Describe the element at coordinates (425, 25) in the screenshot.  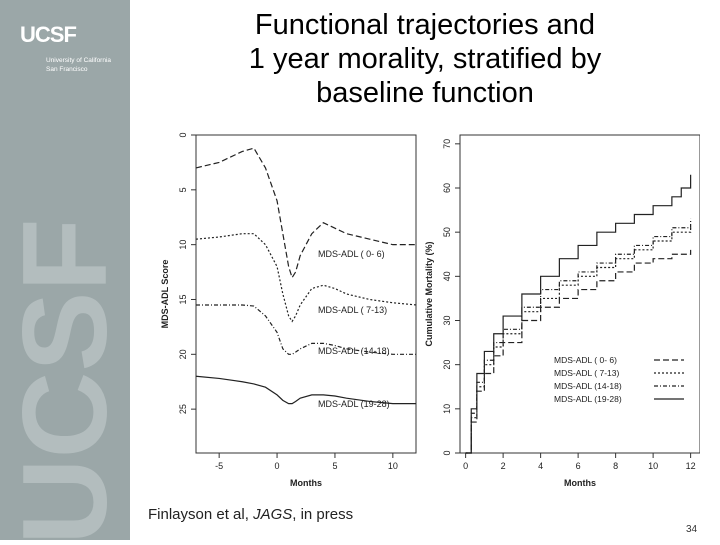
I see `title-line-1: Functional trajectories and` at that location.